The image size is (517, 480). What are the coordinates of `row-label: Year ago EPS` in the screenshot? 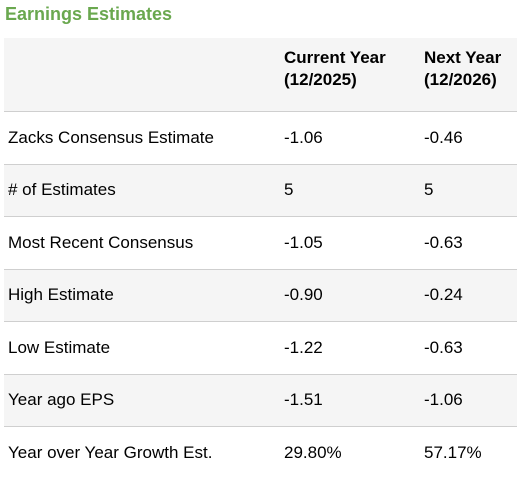 It's located at (61, 400).